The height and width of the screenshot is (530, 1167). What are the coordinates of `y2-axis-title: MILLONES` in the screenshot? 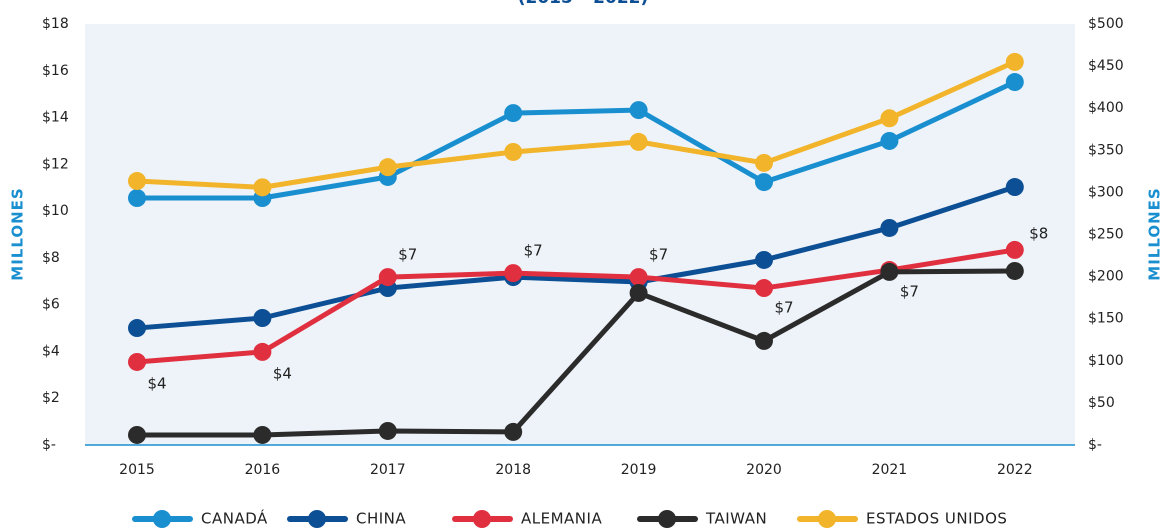 It's located at (1155, 233).